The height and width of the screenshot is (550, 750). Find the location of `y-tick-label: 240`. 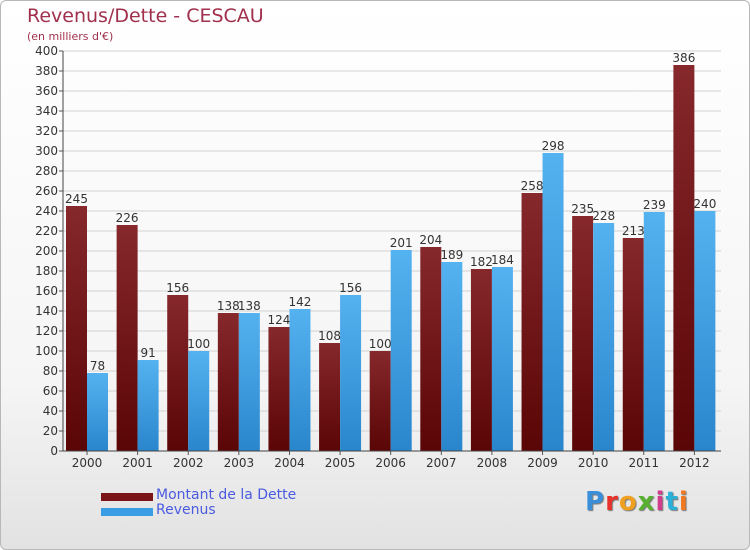

y-tick-label: 240 is located at coordinates (46, 211).